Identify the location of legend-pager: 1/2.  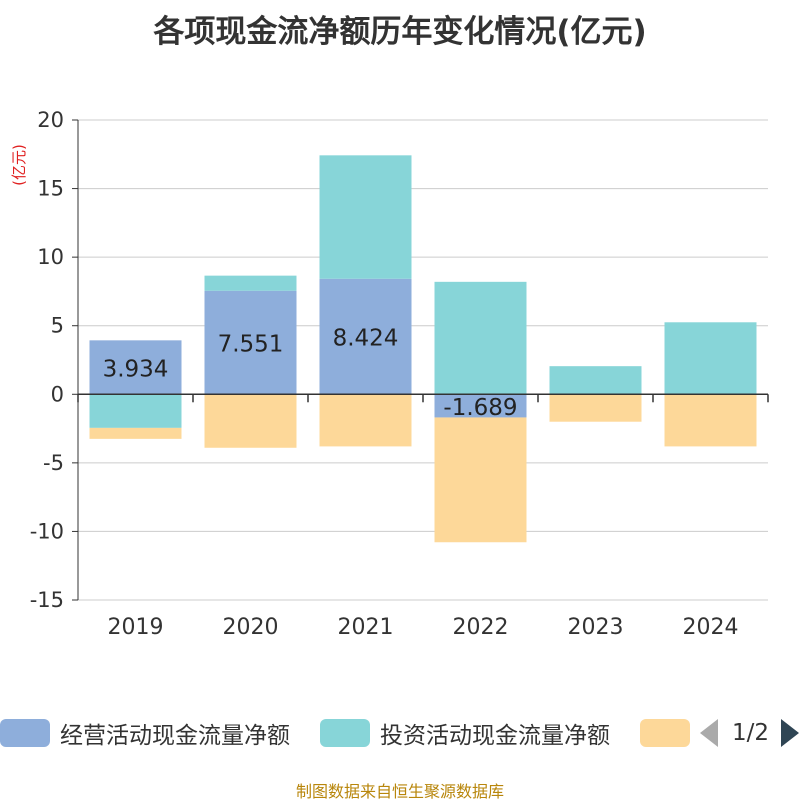
(750, 733).